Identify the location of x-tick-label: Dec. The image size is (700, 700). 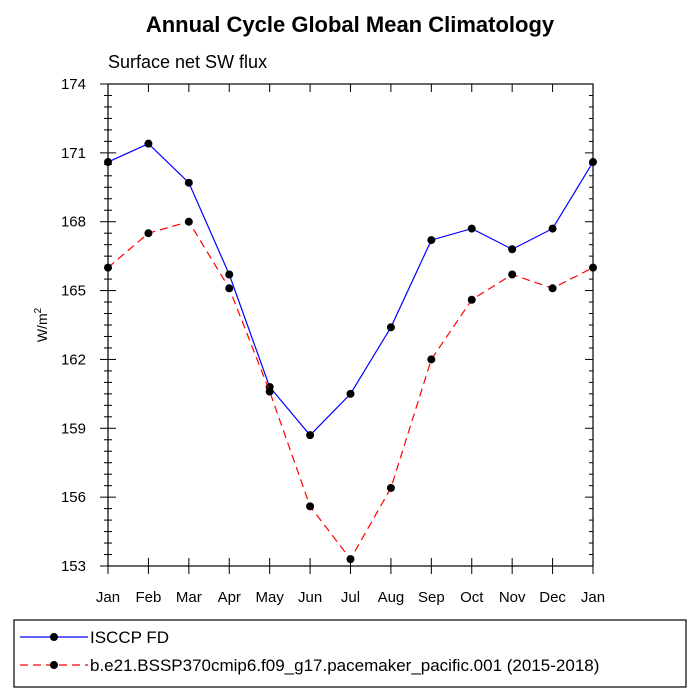
(552, 597).